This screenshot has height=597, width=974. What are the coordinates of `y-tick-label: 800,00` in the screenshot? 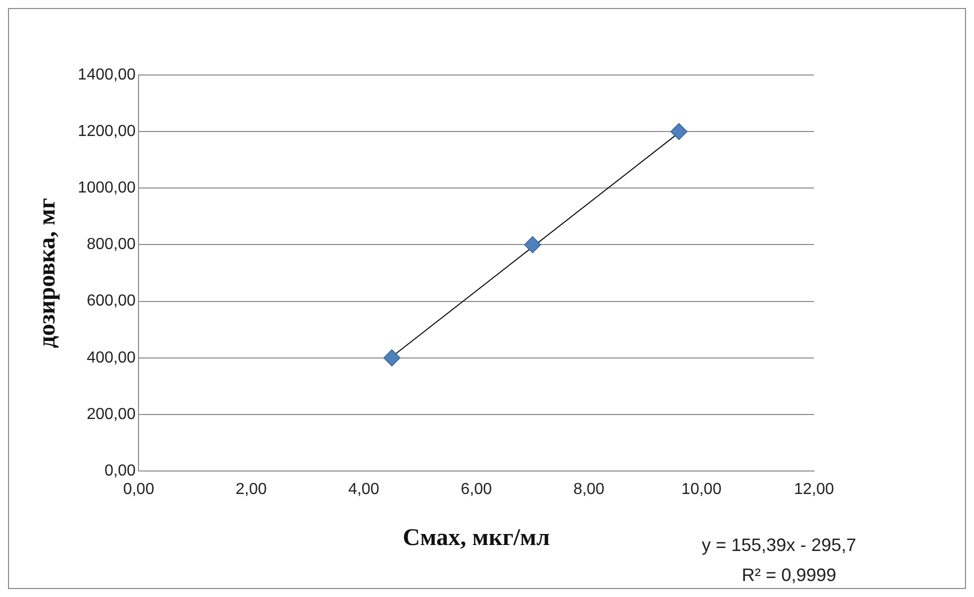 It's located at (111, 245).